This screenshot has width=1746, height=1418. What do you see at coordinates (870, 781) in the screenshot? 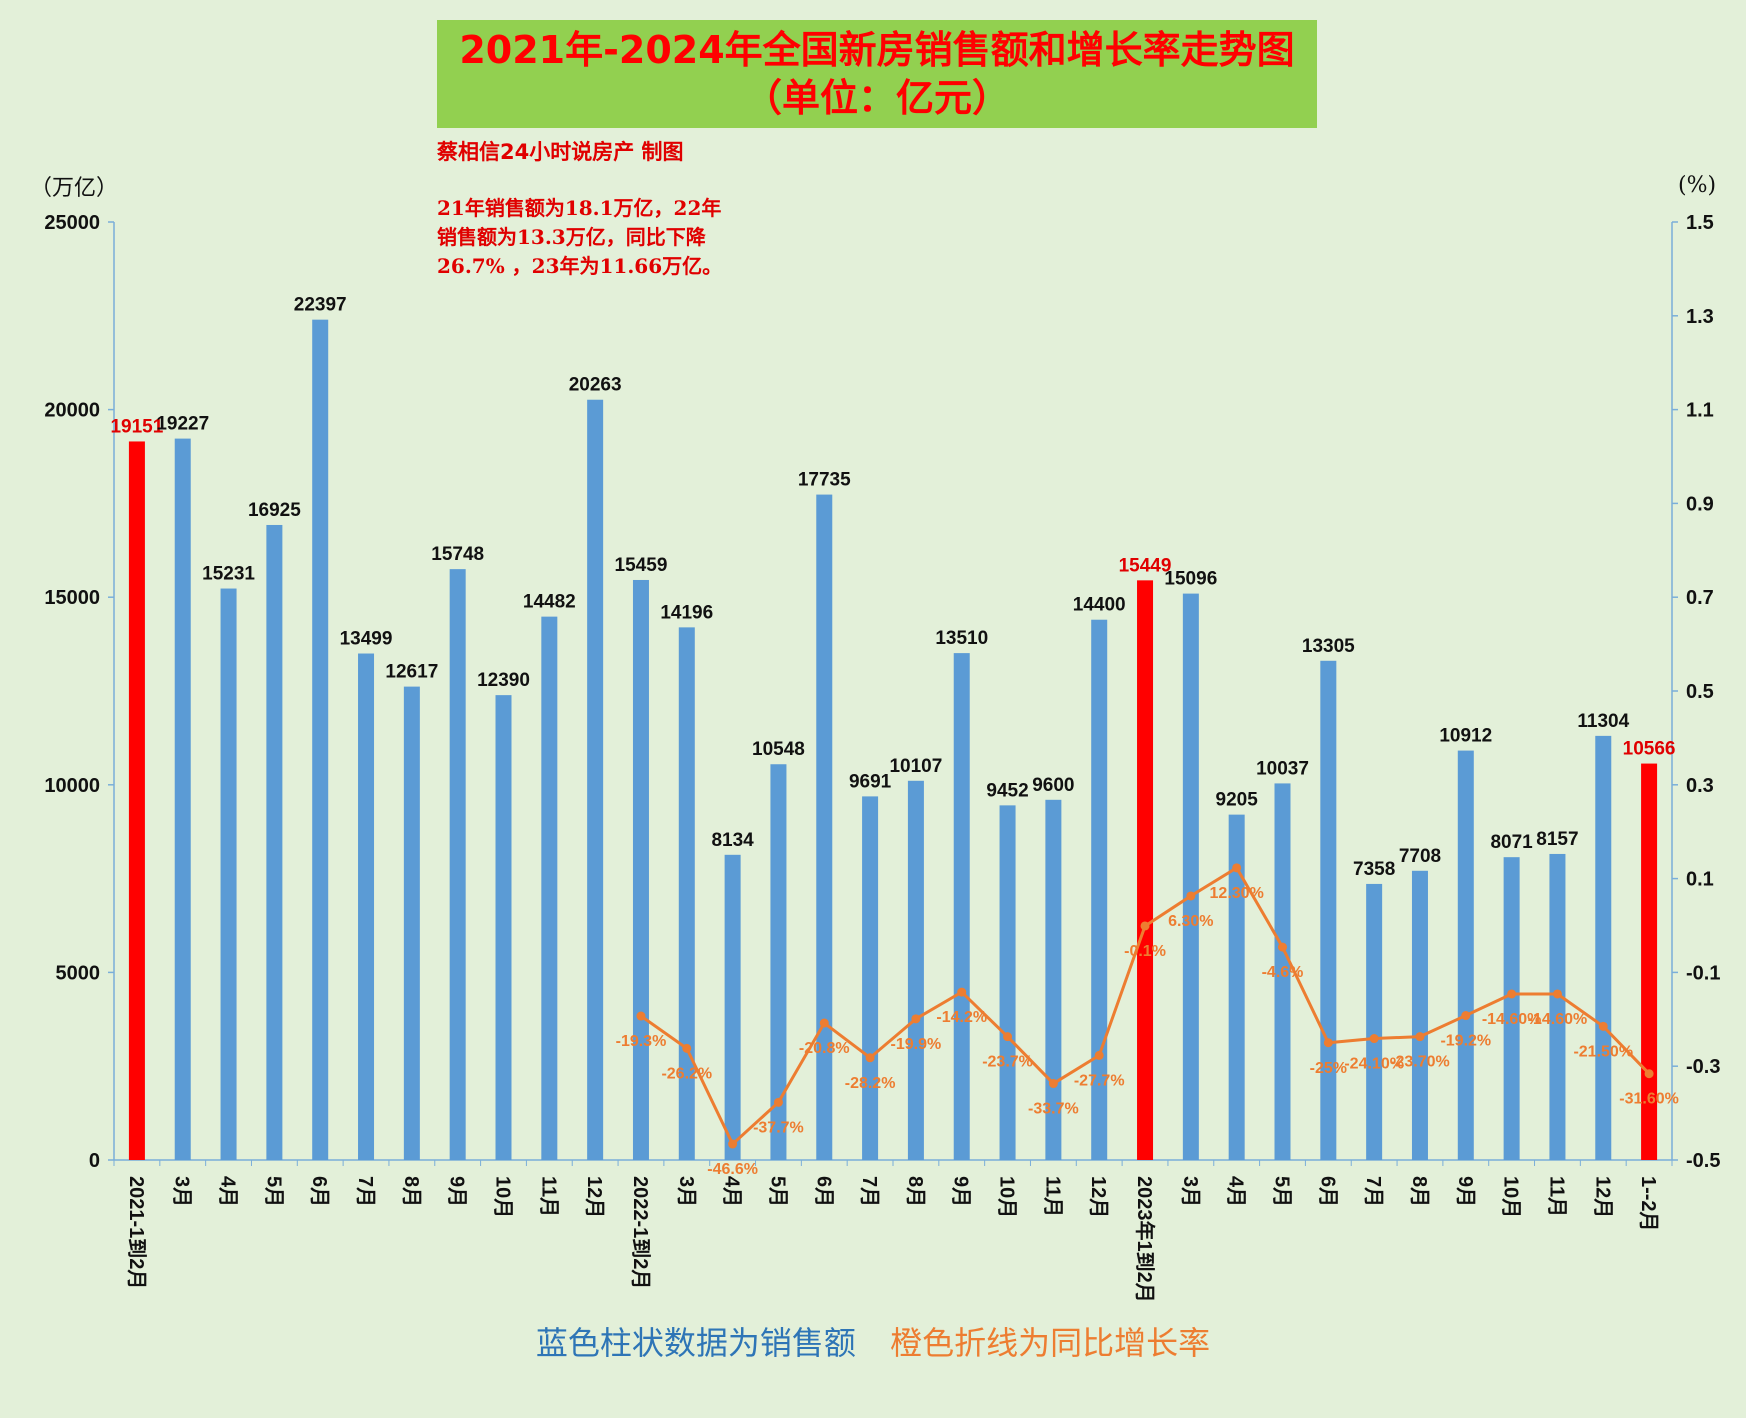
I see `bar-value-label: 9691` at bounding box center [870, 781].